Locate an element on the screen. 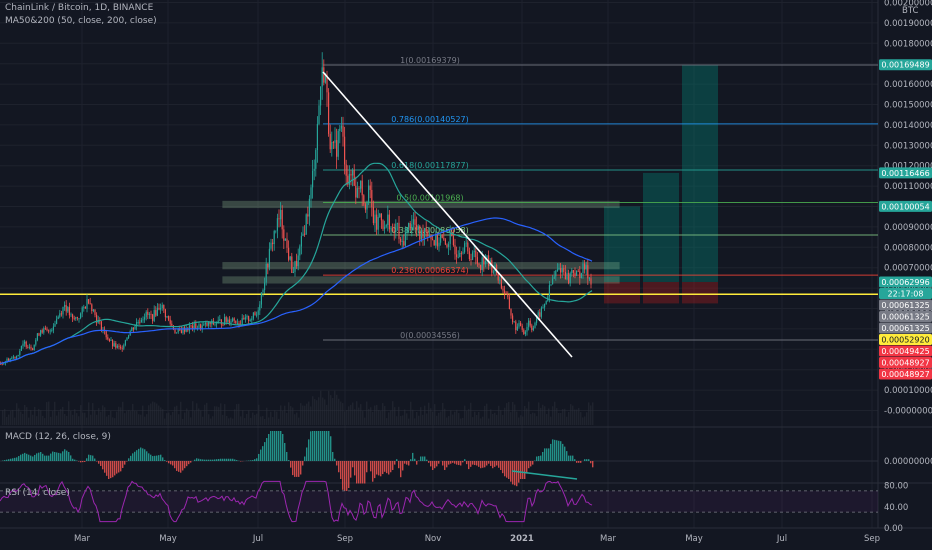 The height and width of the screenshot is (550, 932). ma-legend: MA50&200 (50, close, 200, close) is located at coordinates (81, 21).